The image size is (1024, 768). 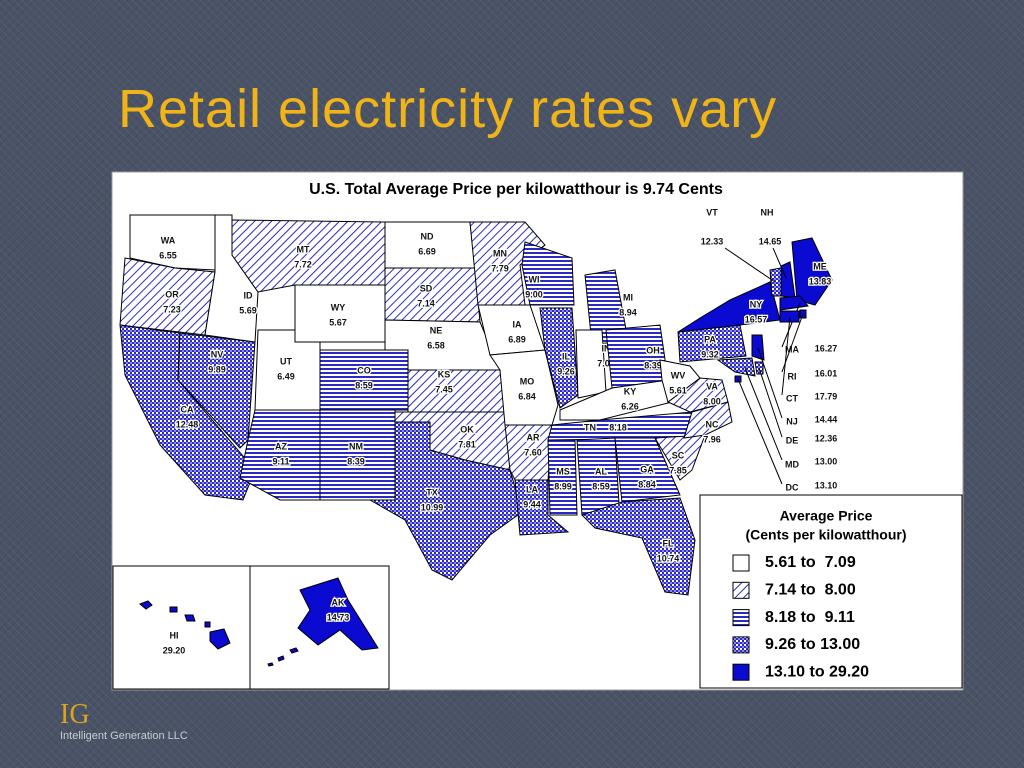 I want to click on state-value: 7.72, so click(x=303, y=264).